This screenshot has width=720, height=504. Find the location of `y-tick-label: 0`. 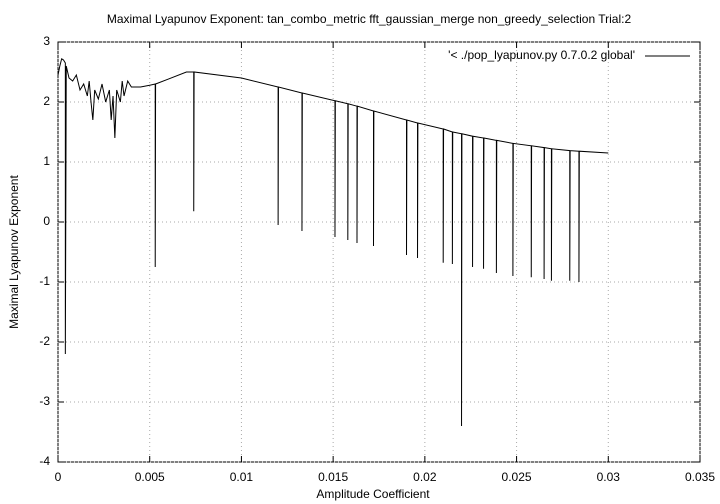

y-tick-label: 0 is located at coordinates (46, 221).